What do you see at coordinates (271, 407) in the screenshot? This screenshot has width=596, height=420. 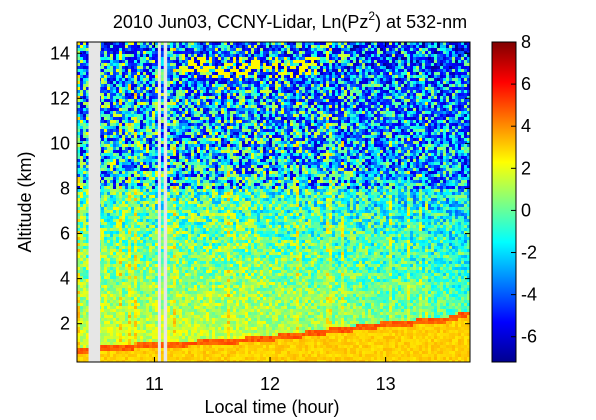 I see `x-axis-label: Local time (hour)` at bounding box center [271, 407].